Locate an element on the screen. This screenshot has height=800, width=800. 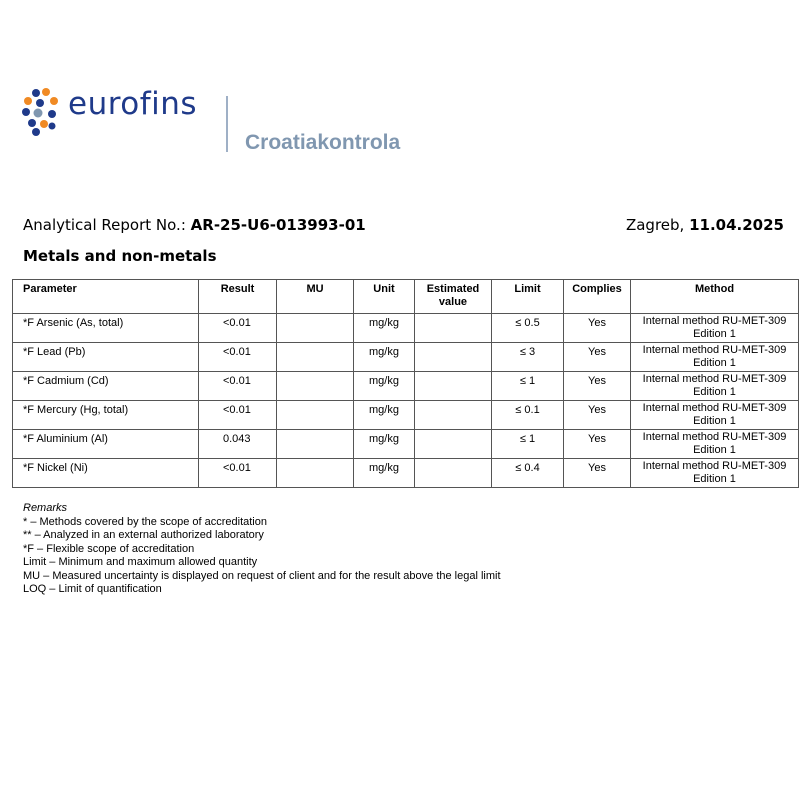
cell-parameter: *F Aluminium (Al) is located at coordinates (105, 444).